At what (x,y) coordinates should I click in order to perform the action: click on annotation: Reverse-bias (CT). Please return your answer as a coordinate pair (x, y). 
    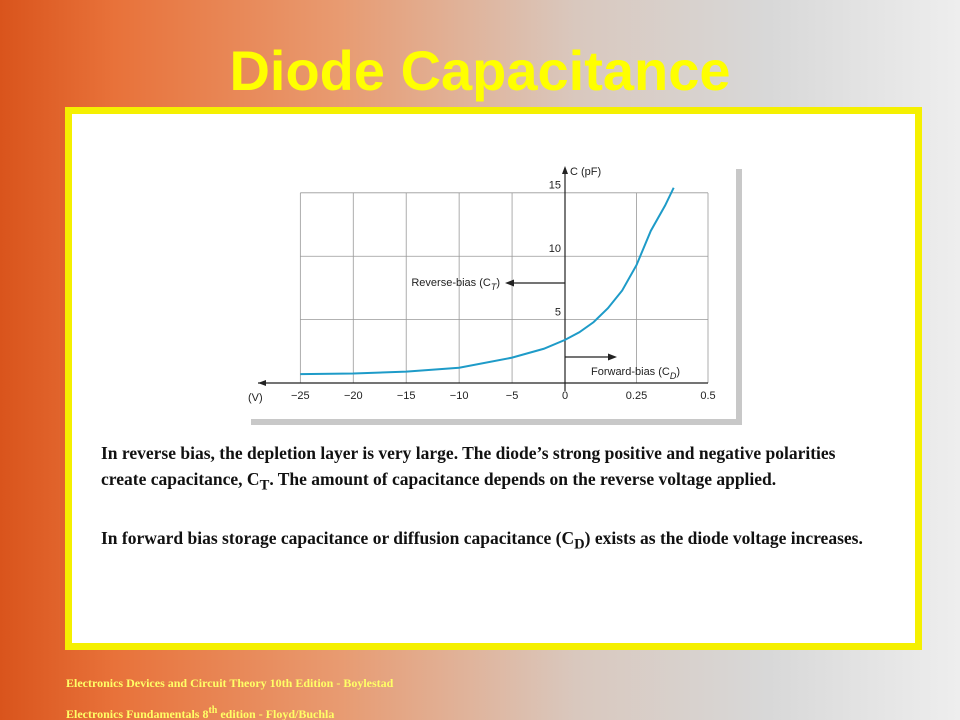
    Looking at the image, I should click on (455, 284).